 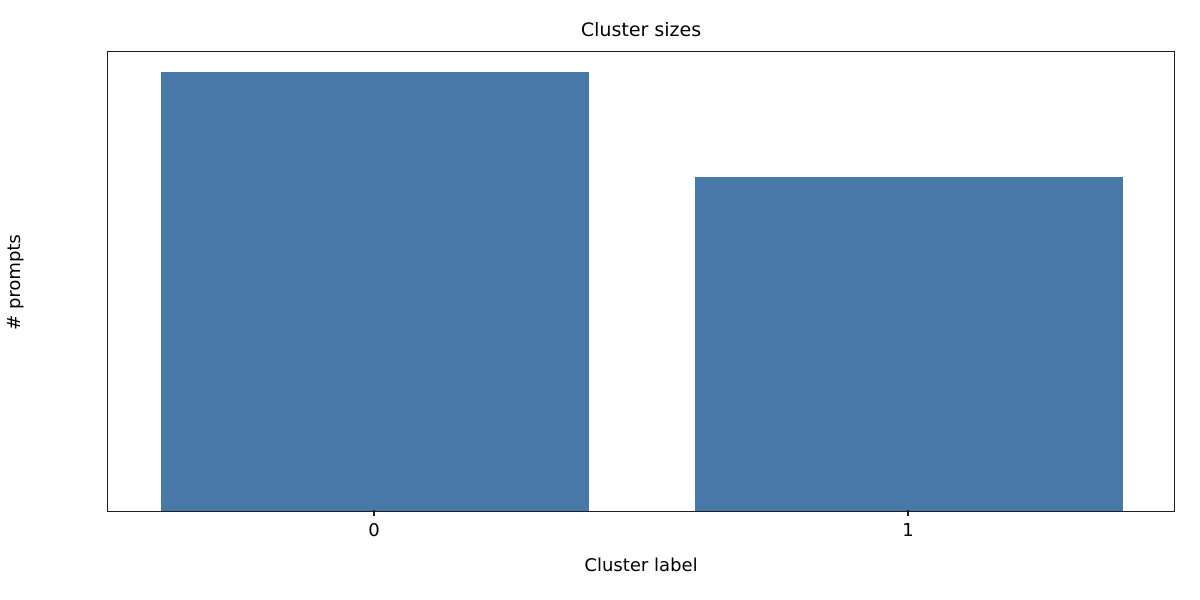 I want to click on chart-title: Cluster sizes, so click(x=641, y=30).